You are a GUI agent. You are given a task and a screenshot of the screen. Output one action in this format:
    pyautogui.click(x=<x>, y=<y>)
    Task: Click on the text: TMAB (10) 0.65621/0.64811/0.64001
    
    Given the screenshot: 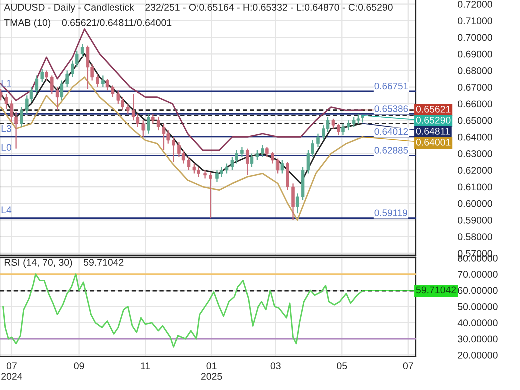 What is the action you would take?
    pyautogui.click(x=88, y=23)
    